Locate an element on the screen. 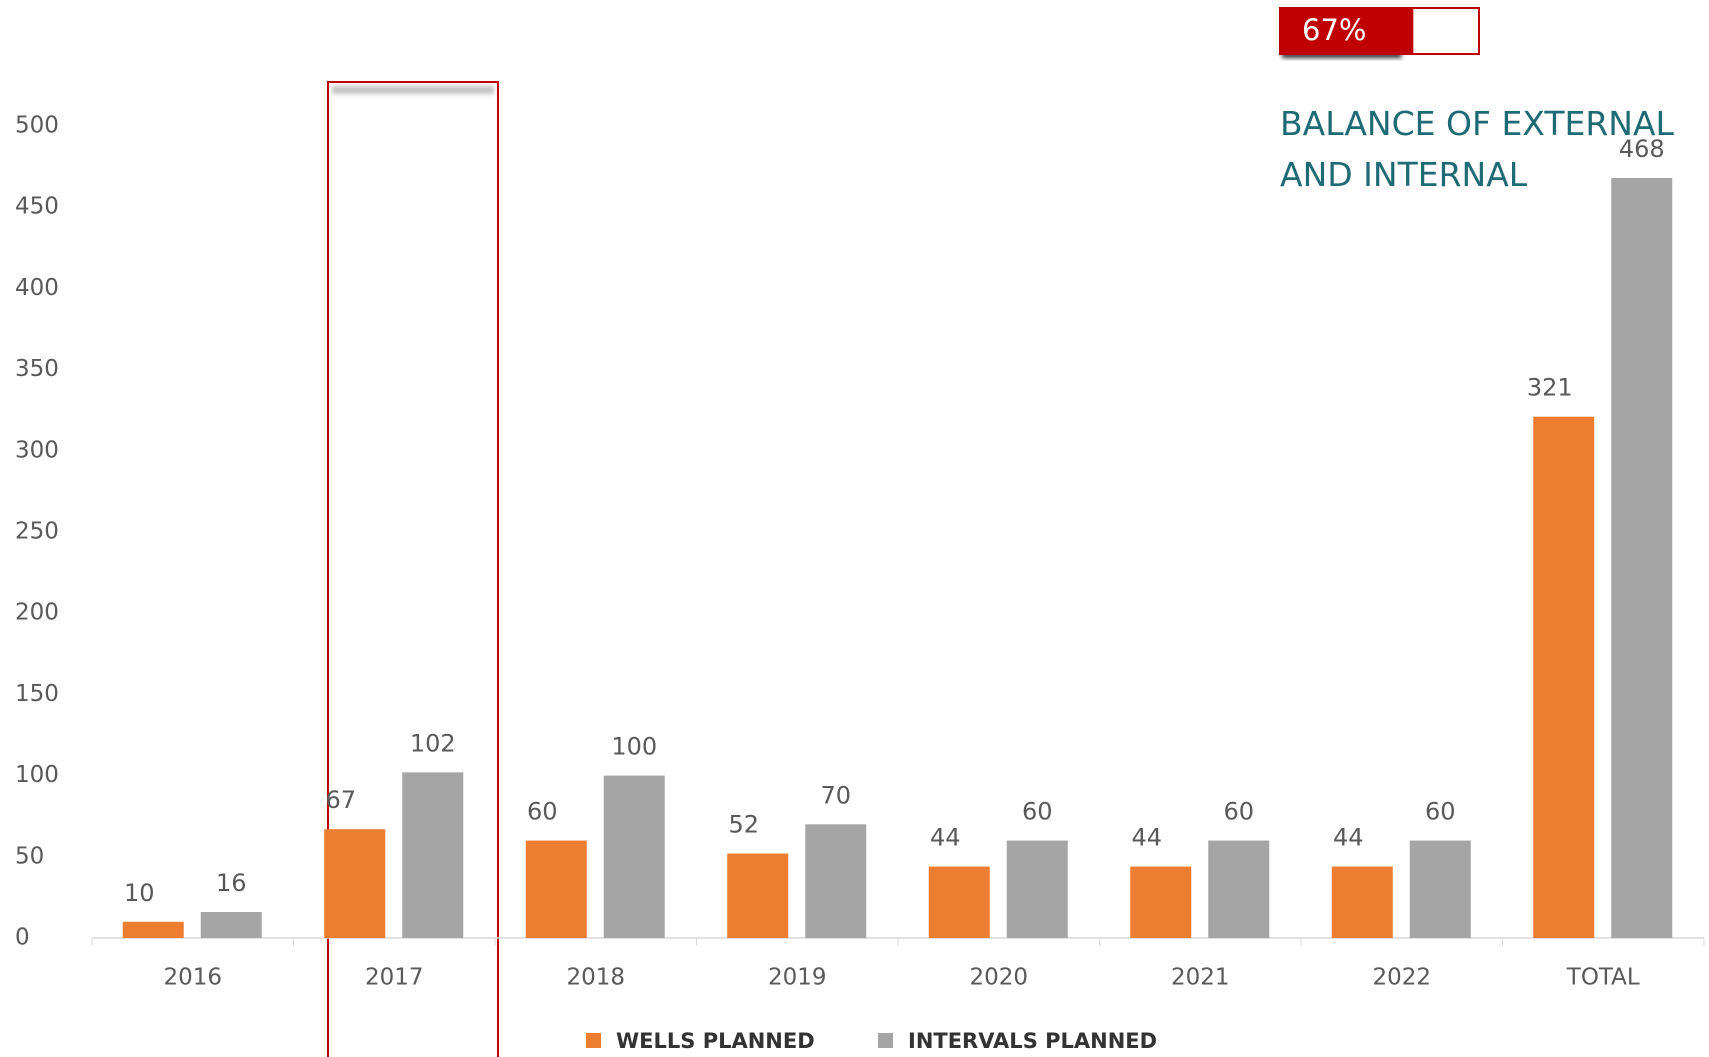 The height and width of the screenshot is (1057, 1709). highlight-frame is located at coordinates (413, 569).